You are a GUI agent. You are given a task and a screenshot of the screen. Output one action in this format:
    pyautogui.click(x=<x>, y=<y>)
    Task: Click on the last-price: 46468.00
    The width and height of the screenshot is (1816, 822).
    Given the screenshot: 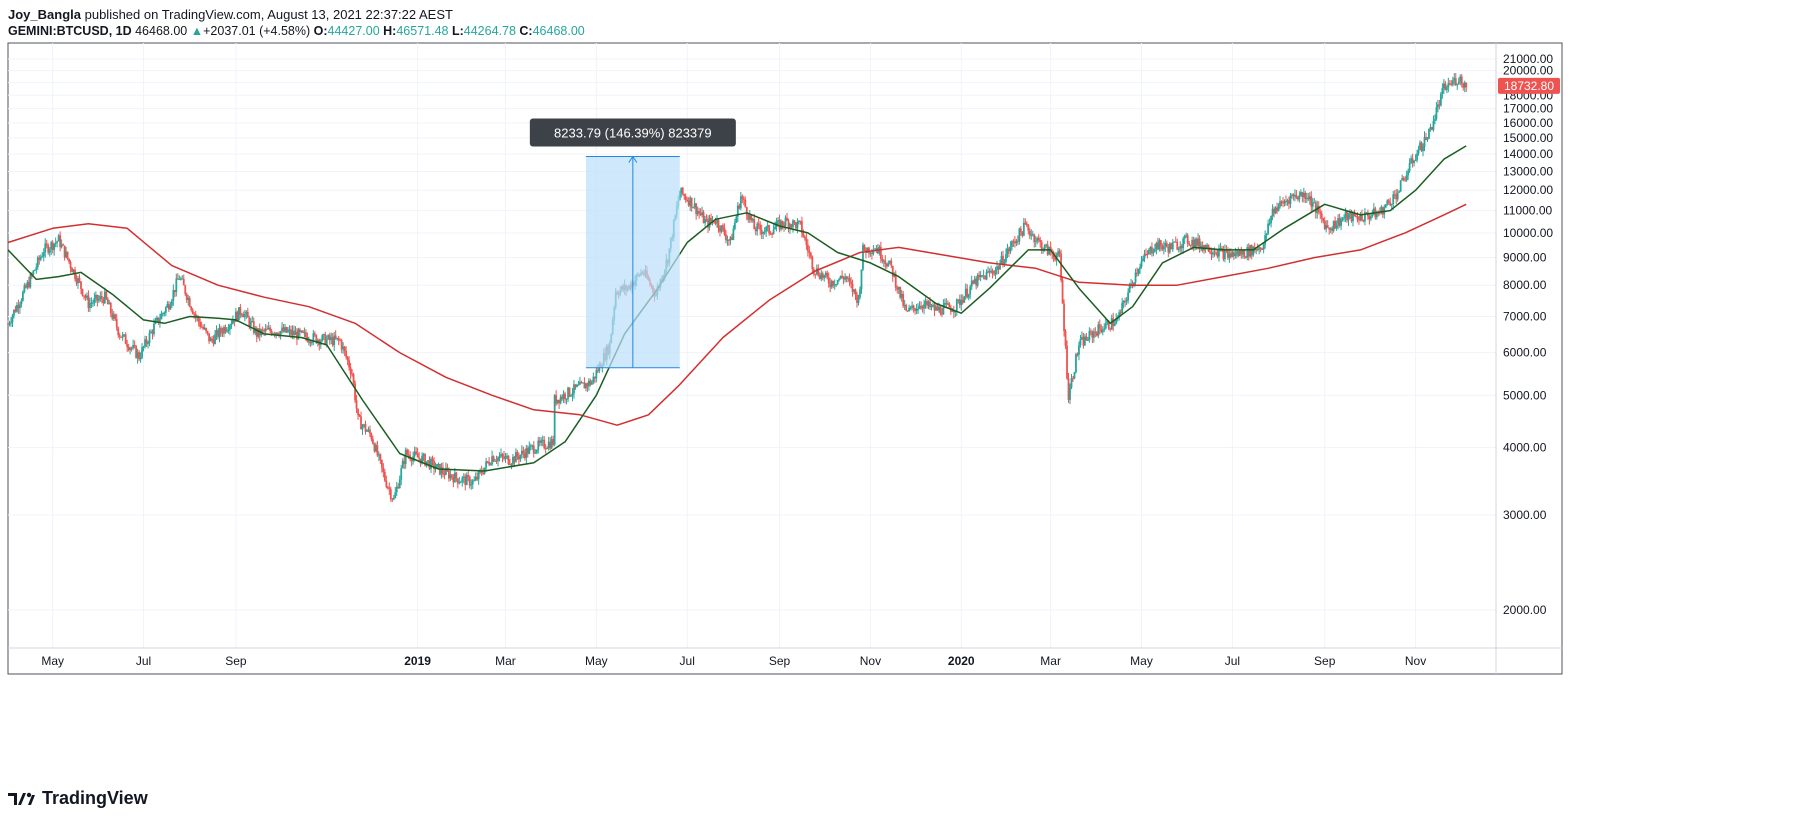 What is the action you would take?
    pyautogui.click(x=161, y=31)
    